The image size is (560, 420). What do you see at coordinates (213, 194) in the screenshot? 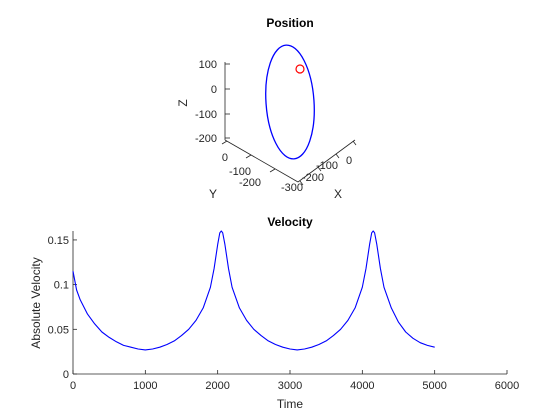
I see `position-y-label: Y` at bounding box center [213, 194].